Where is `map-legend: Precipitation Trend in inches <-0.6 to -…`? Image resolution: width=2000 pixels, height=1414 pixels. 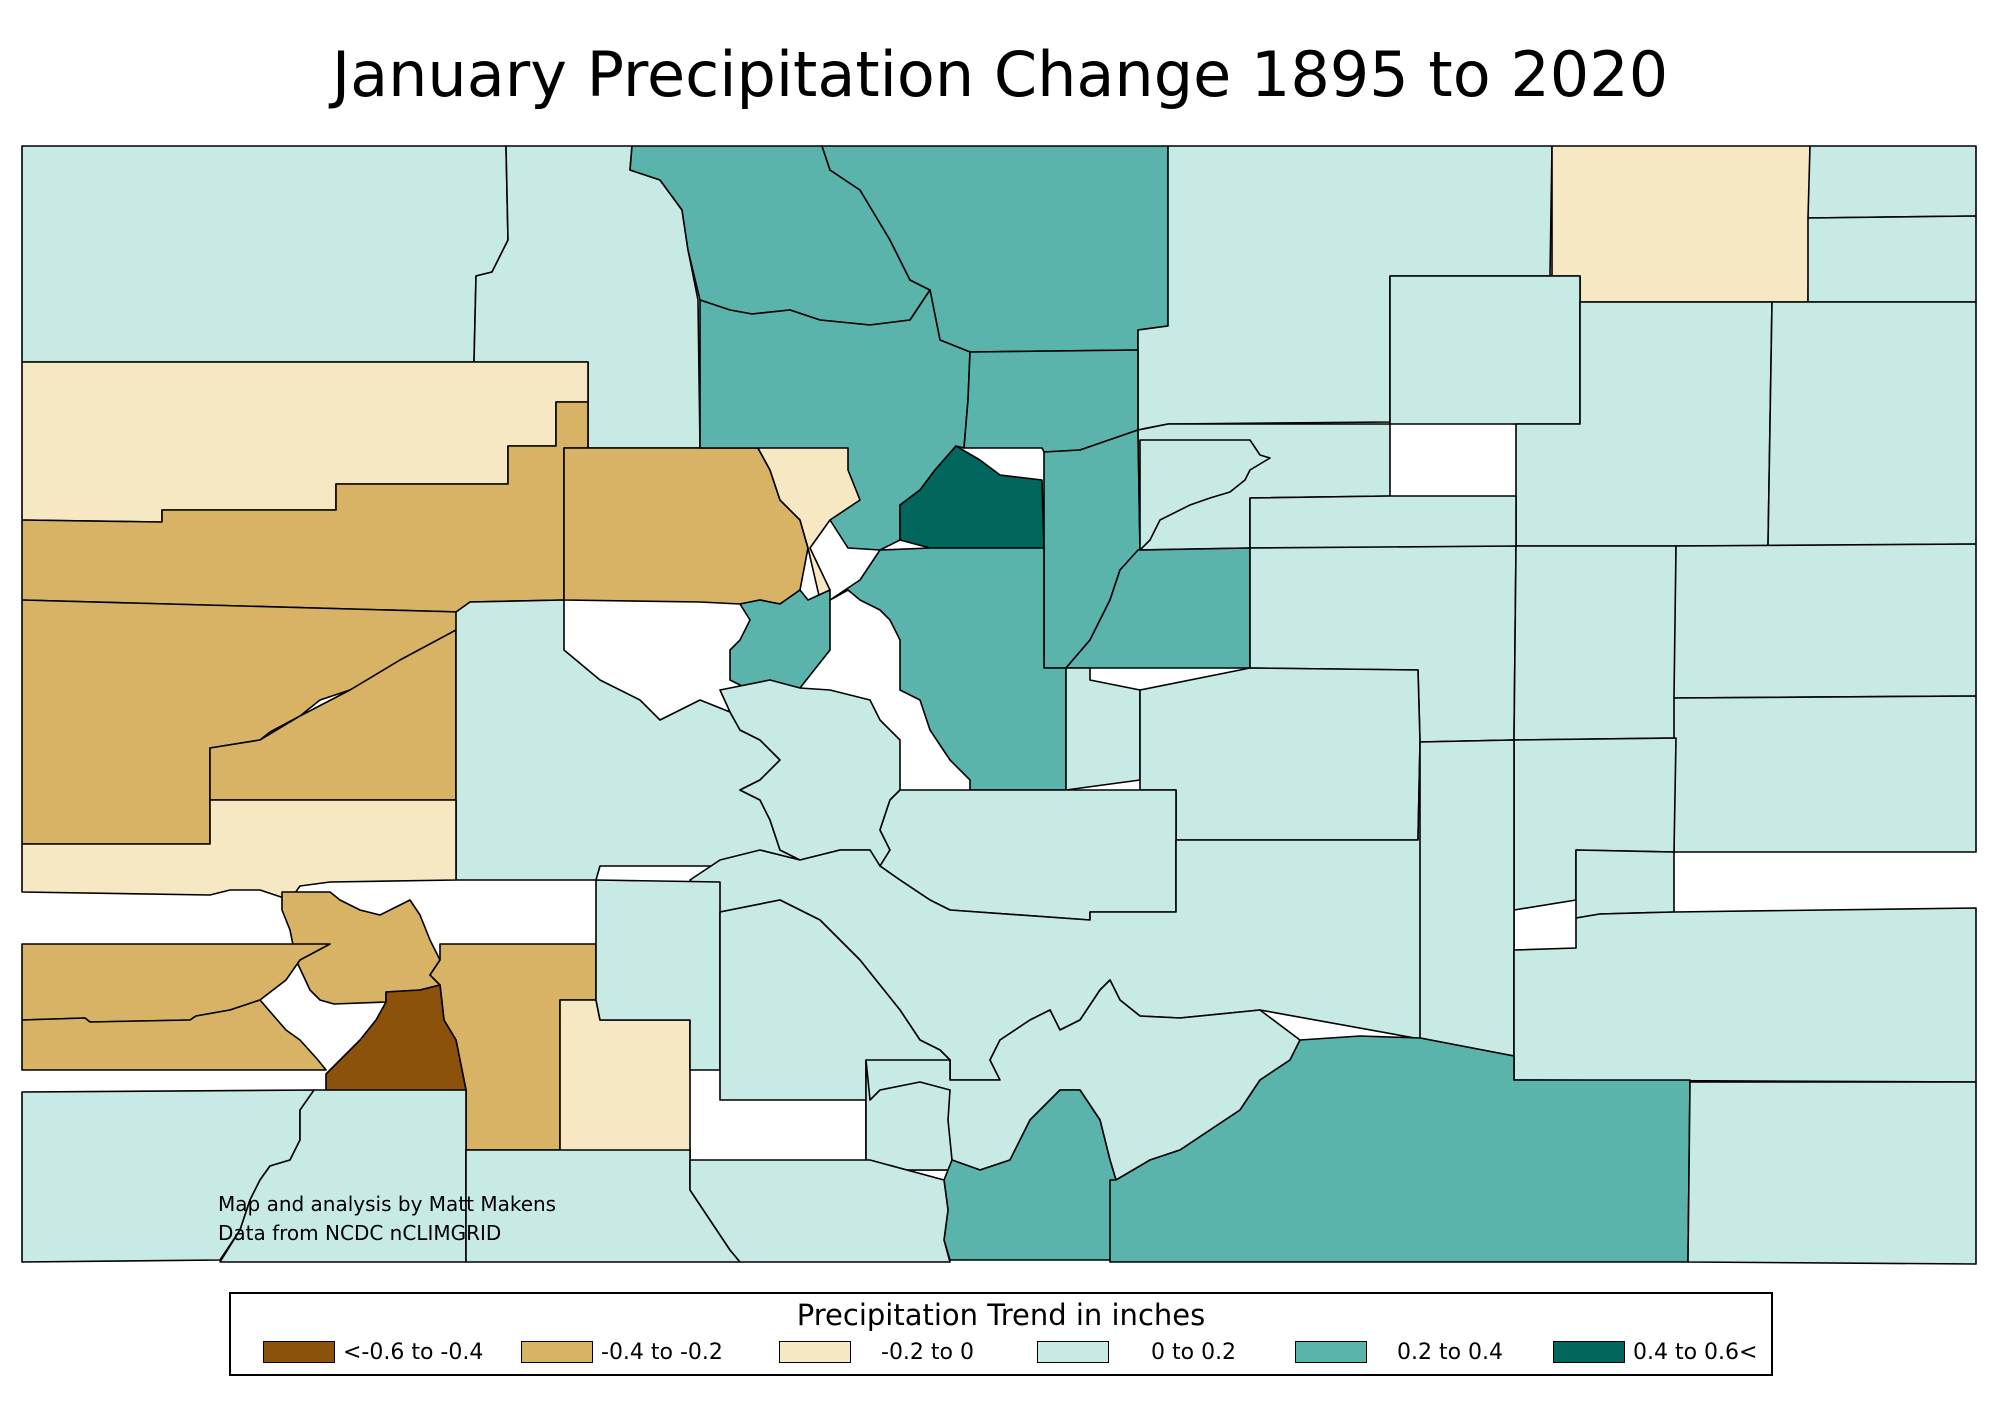
map-legend: Precipitation Trend in inches <-0.6 to -… is located at coordinates (1001, 1334).